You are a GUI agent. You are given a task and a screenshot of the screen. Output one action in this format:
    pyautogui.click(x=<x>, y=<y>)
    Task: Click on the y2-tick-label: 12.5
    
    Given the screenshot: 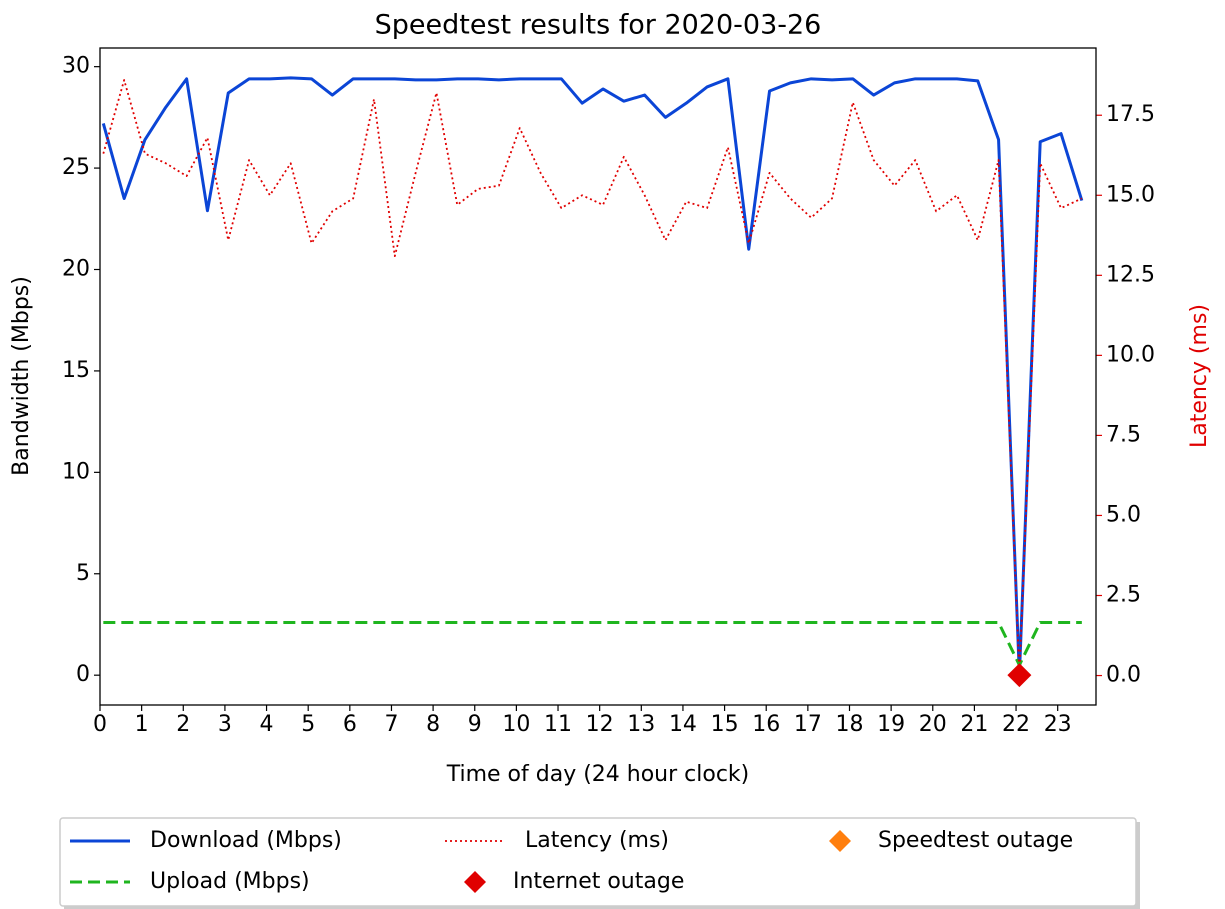 What is the action you would take?
    pyautogui.click(x=1130, y=274)
    